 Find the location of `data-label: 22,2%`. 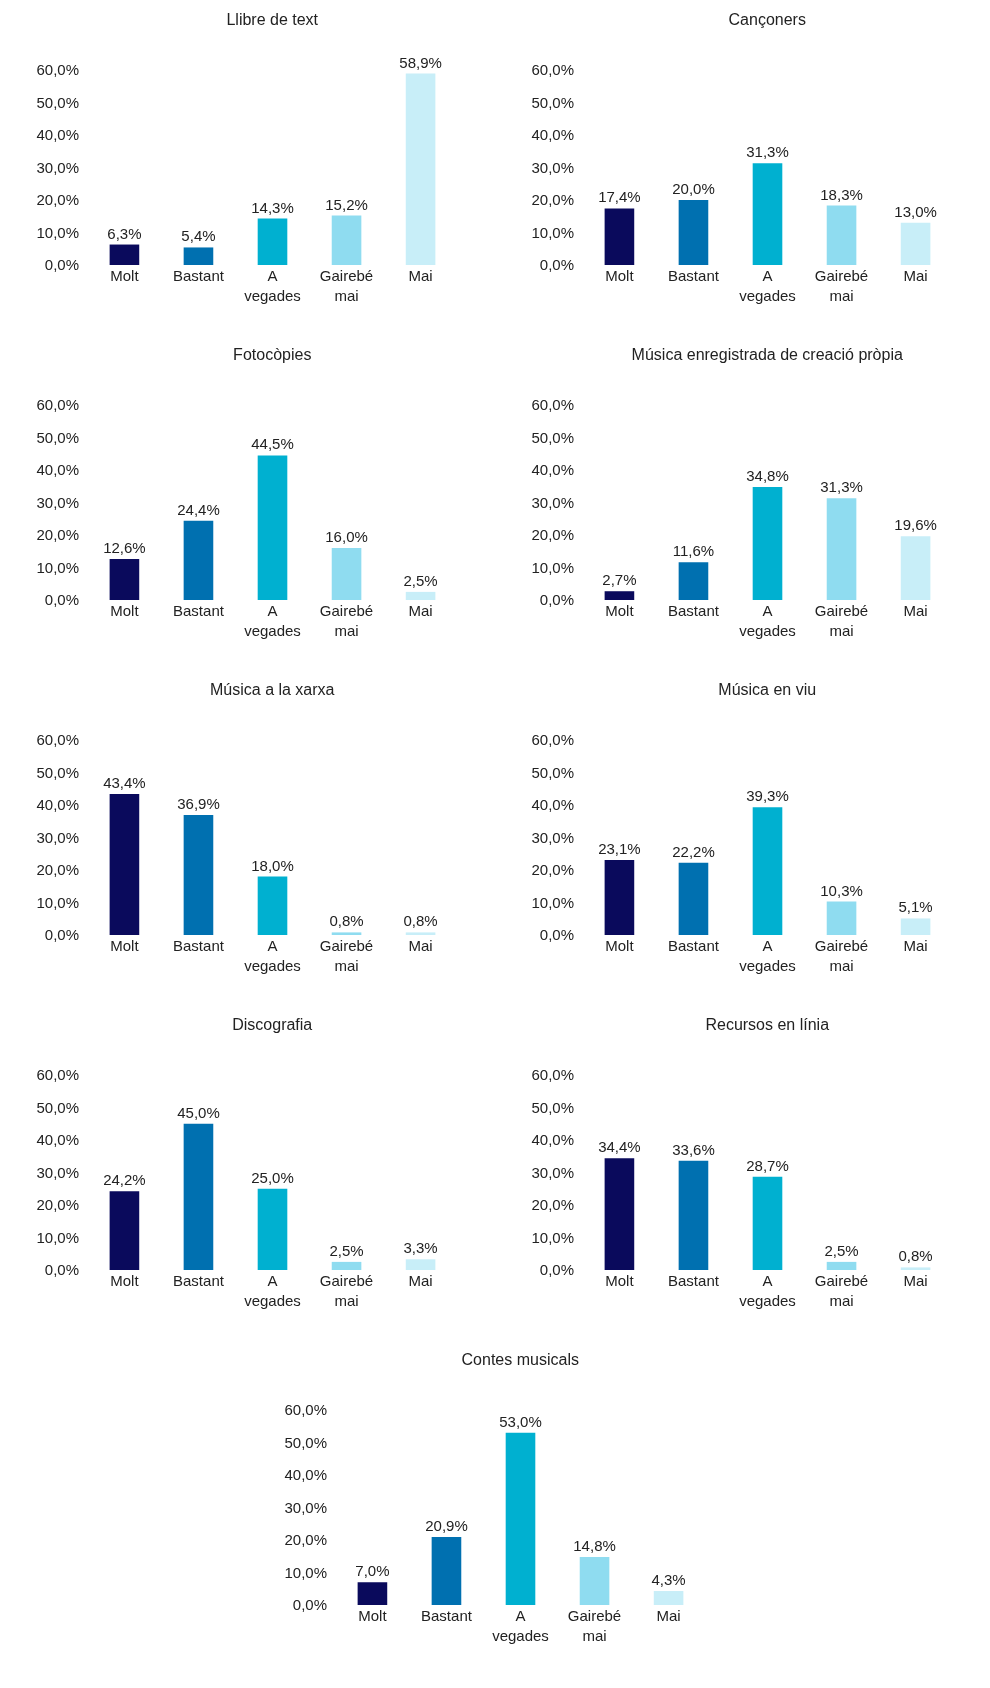

data-label: 22,2% is located at coordinates (693, 851).